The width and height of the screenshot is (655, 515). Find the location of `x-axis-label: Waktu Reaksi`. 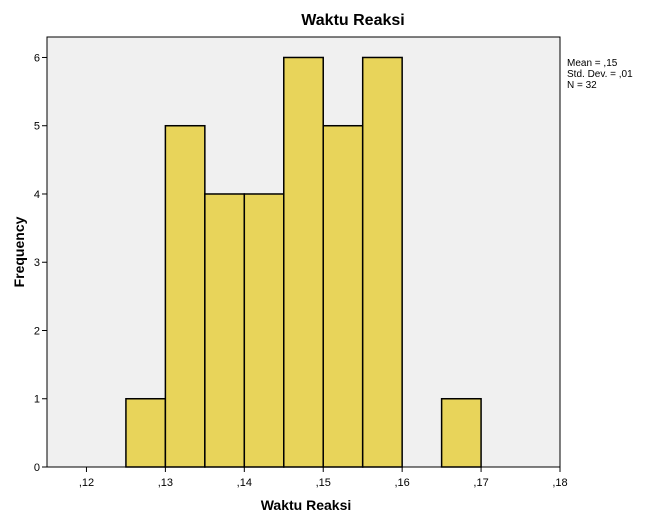

x-axis-label: Waktu Reaksi is located at coordinates (306, 505).